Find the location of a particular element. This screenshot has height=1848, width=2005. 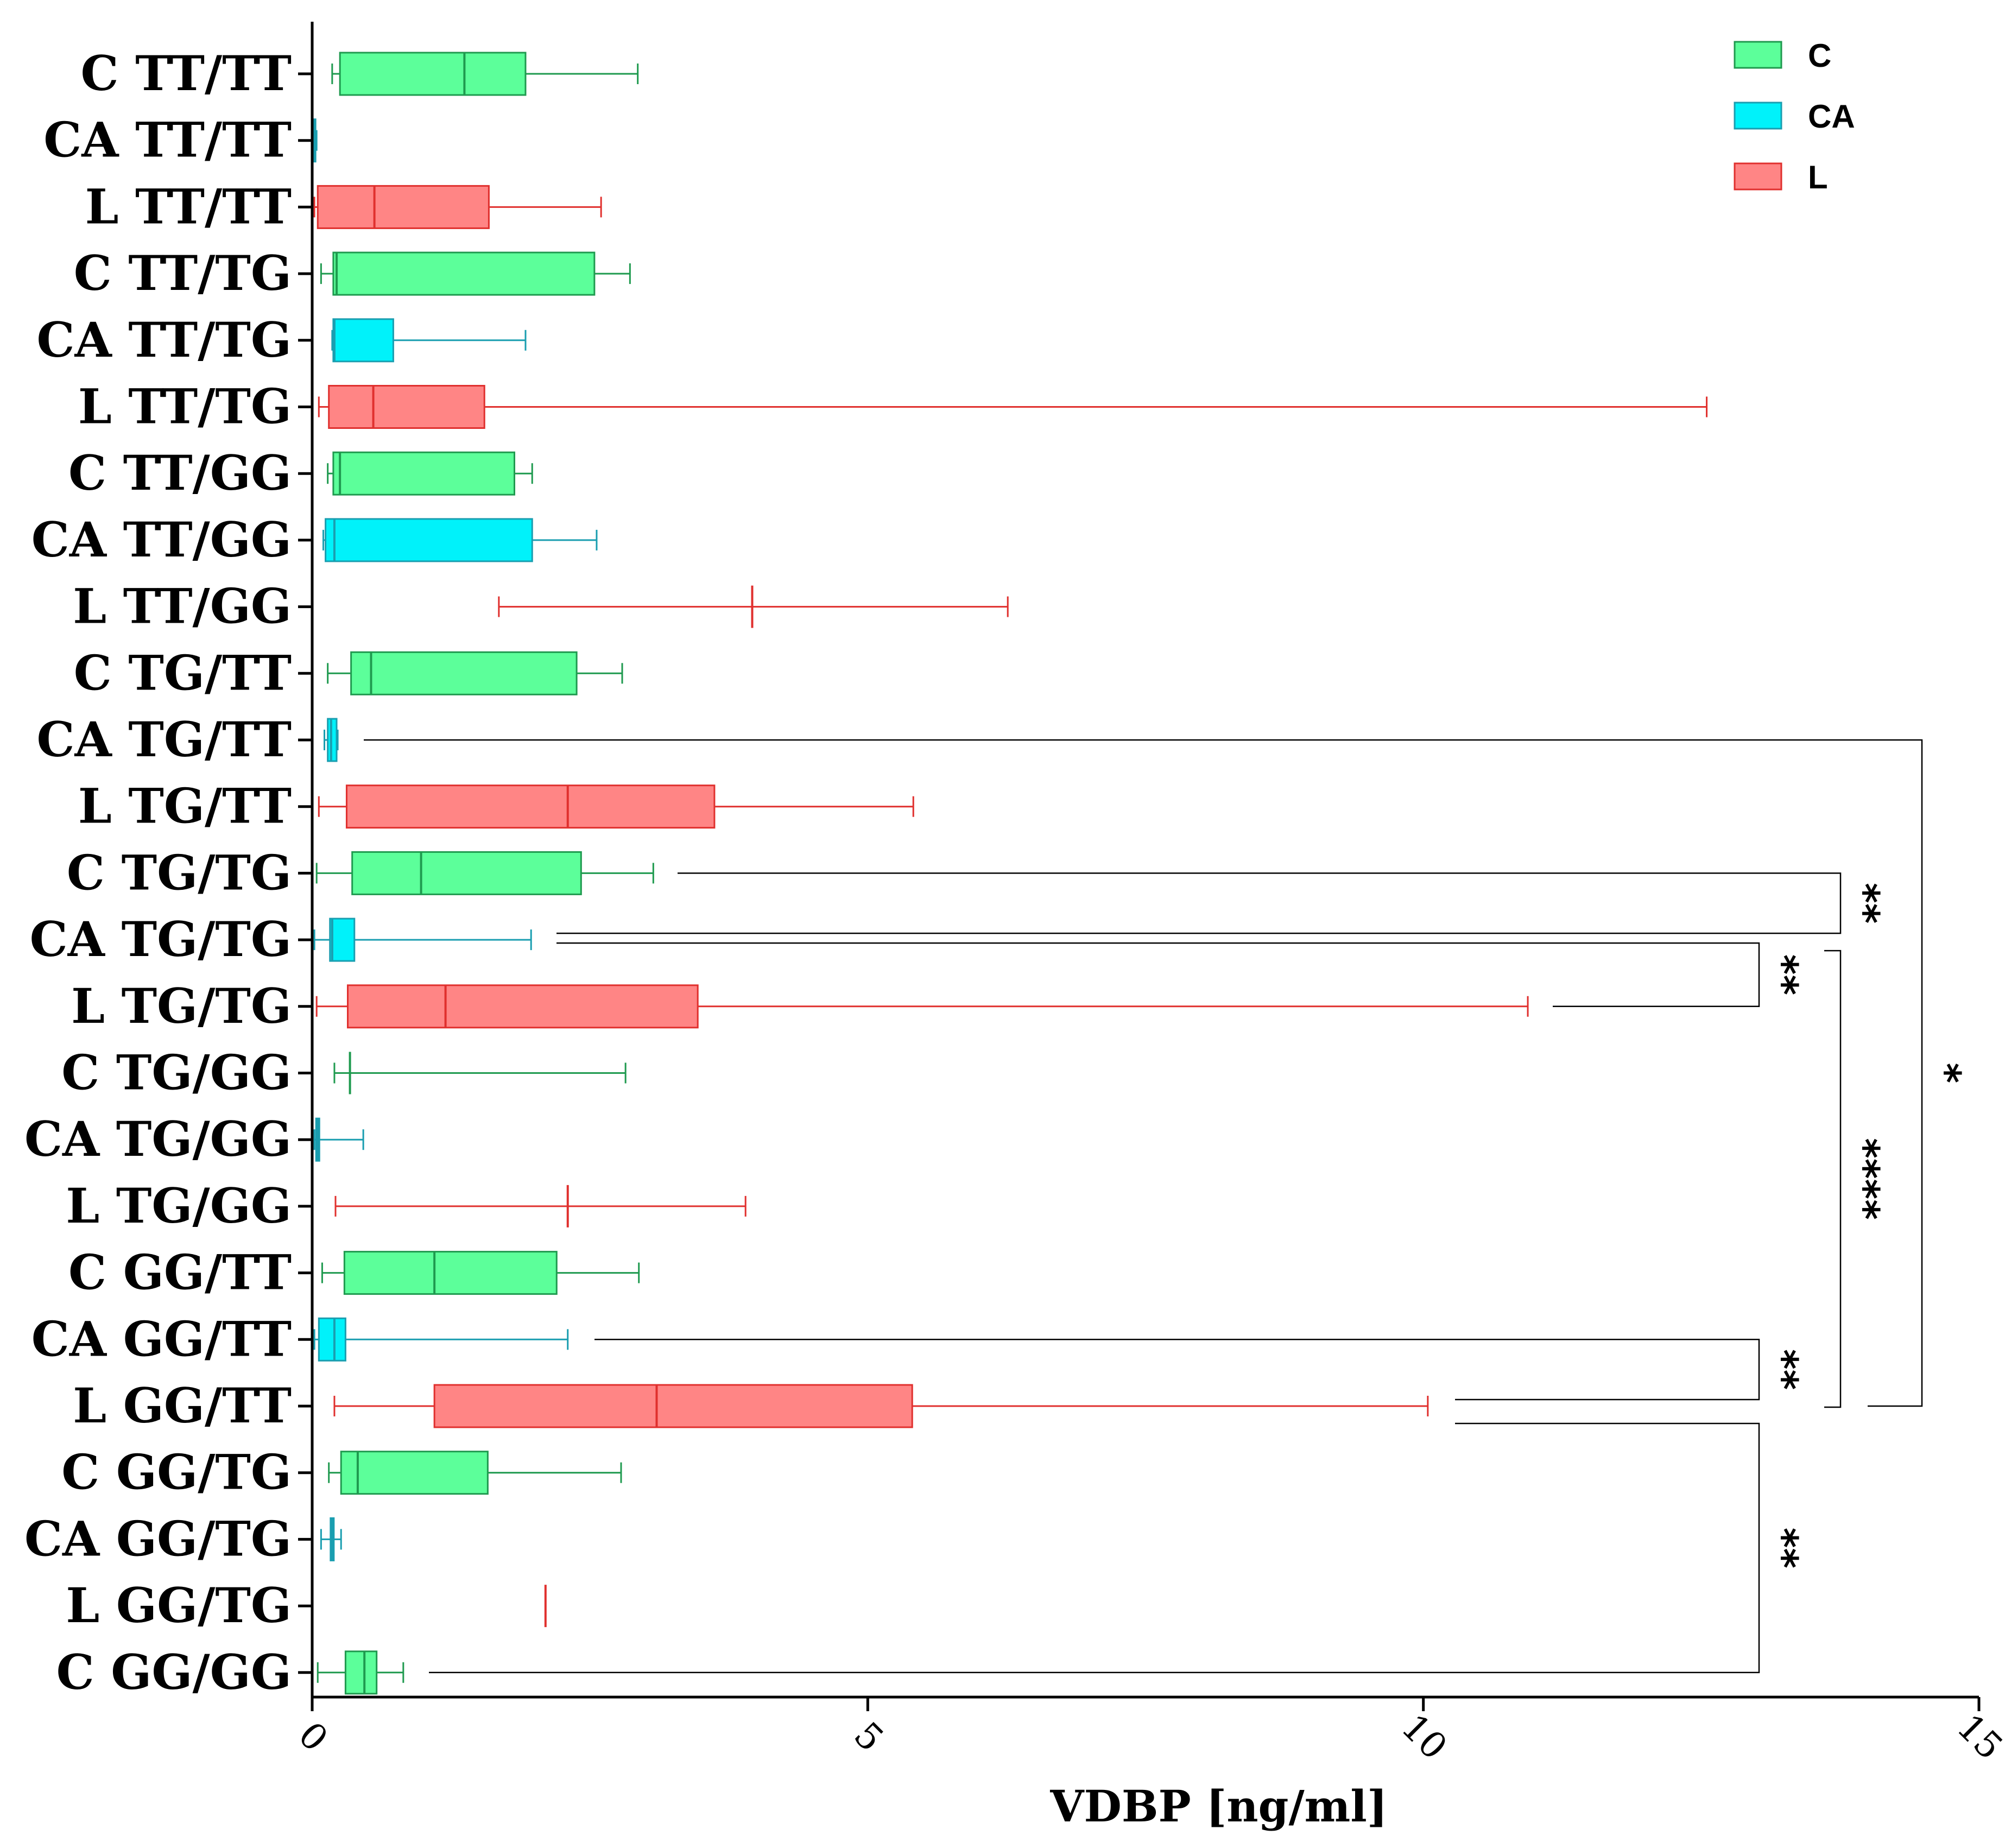

iqr-box-ca-gg-tt is located at coordinates (332, 1340).